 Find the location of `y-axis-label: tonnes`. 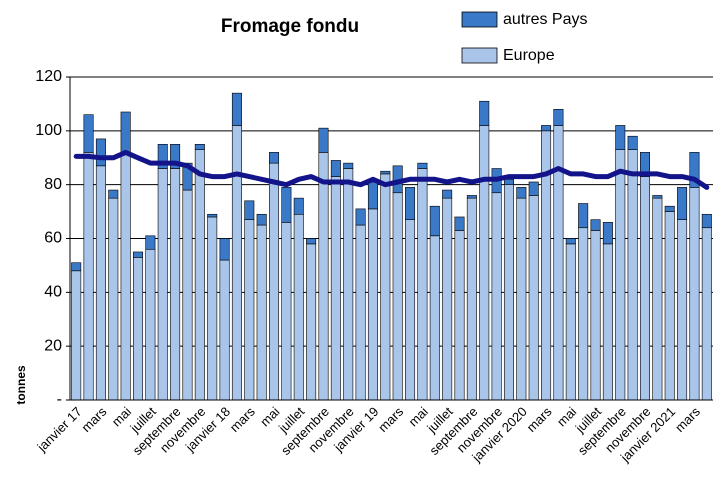

y-axis-label: tonnes is located at coordinates (21, 385).